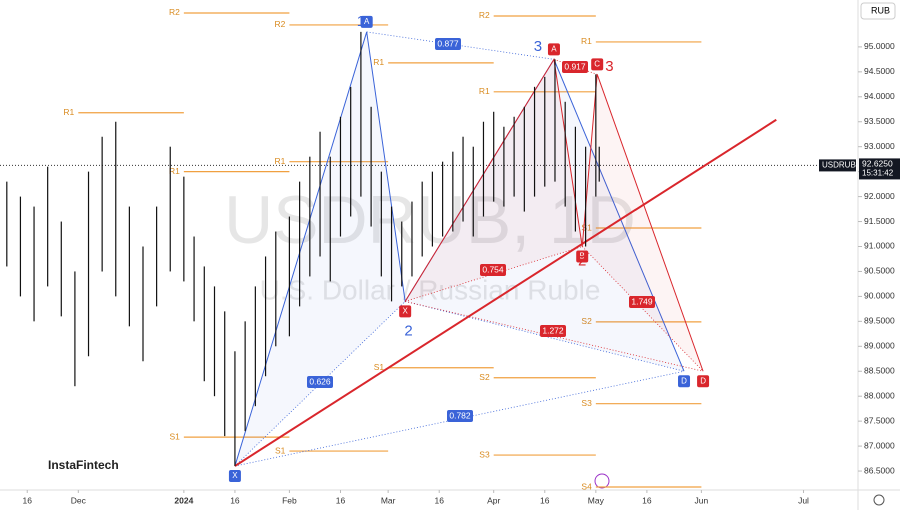 The height and width of the screenshot is (510, 900). I want to click on pivot-label: S4, so click(586, 486).